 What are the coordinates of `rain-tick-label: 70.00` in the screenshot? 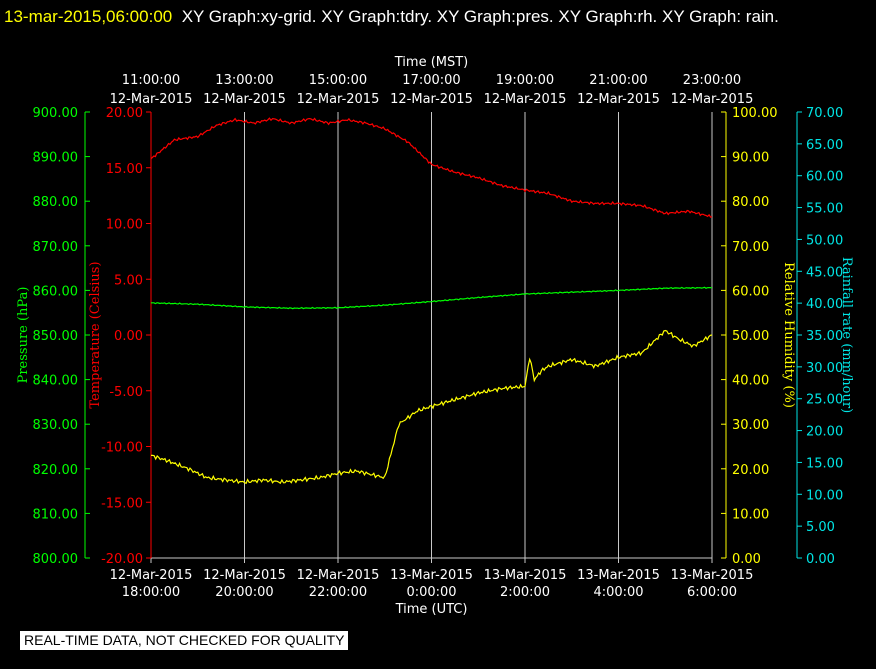 It's located at (824, 113).